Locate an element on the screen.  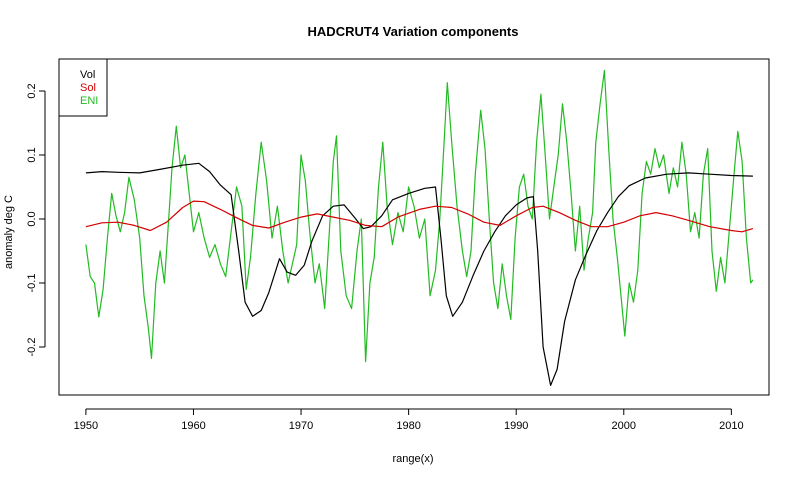
legend-entry-vol: Vol is located at coordinates (87, 75).